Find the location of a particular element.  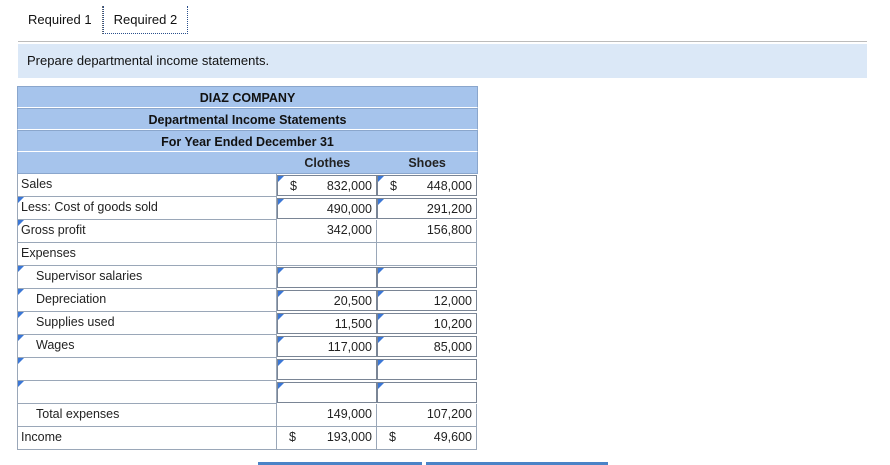

label-expenses: Expenses is located at coordinates (147, 254).